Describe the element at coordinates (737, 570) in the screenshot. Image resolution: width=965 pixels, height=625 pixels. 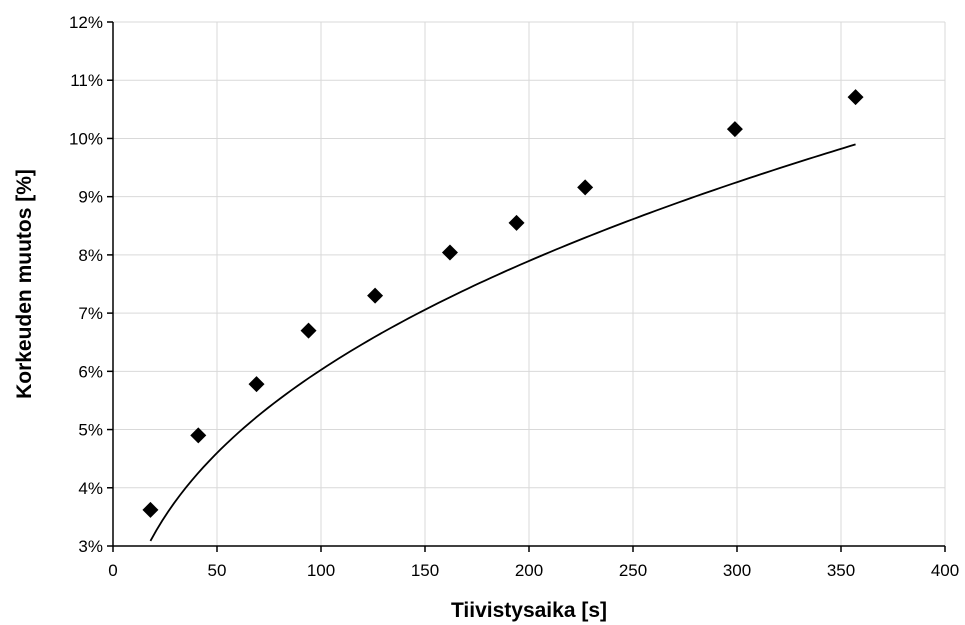
I see `x-tick-label: 300` at that location.